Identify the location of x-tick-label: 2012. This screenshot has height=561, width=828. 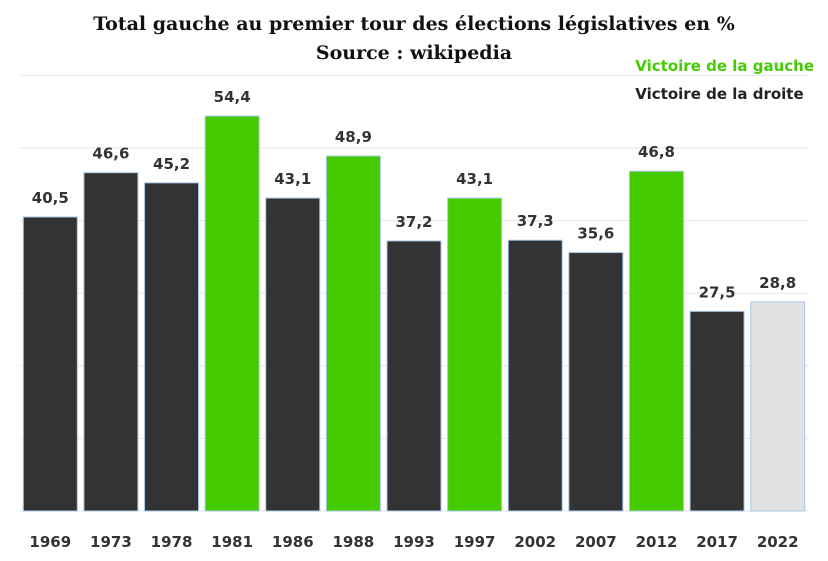
(657, 542).